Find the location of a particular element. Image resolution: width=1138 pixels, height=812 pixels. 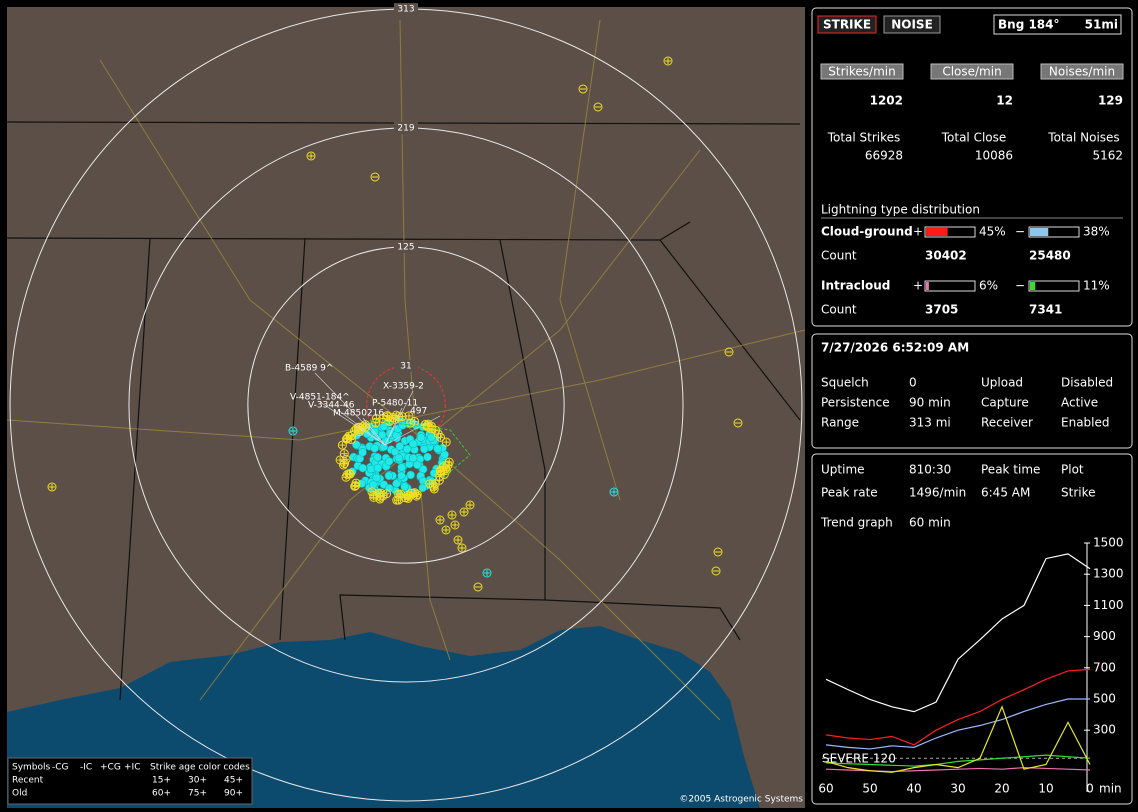

legend-title: Symbols is located at coordinates (31, 768).